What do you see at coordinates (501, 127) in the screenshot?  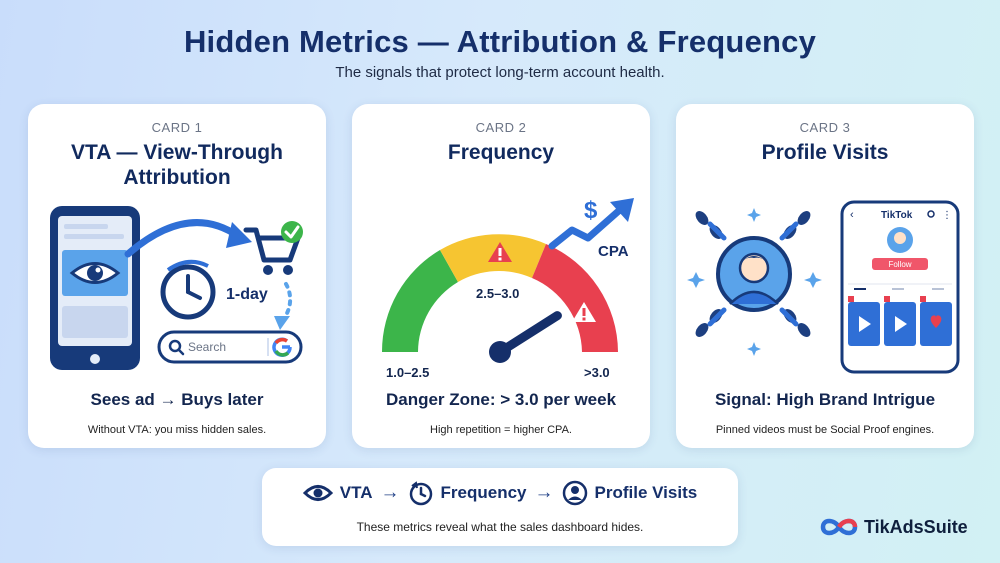 I see `card-label: CARD 2` at bounding box center [501, 127].